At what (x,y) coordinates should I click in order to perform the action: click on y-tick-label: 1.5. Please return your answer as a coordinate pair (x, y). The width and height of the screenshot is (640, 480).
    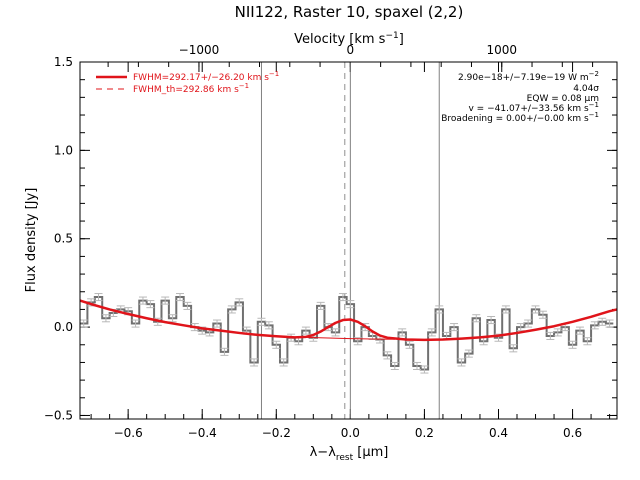
    Looking at the image, I should click on (63, 62).